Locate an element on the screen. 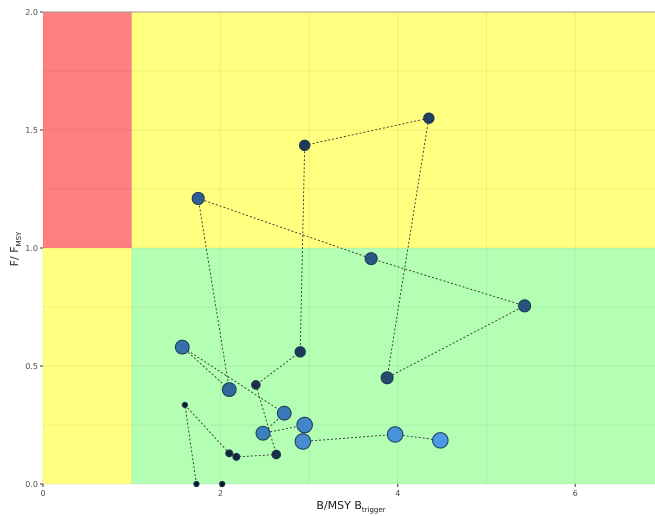  x-tick-label: 6 is located at coordinates (575, 493).